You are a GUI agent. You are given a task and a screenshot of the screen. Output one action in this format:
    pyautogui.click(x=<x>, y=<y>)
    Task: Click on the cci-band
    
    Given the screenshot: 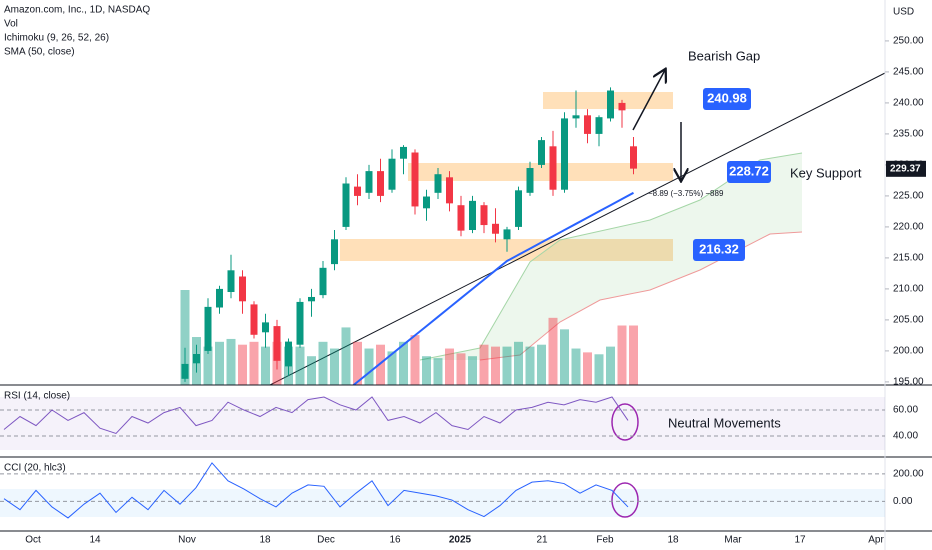 What is the action you would take?
    pyautogui.click(x=442, y=503)
    